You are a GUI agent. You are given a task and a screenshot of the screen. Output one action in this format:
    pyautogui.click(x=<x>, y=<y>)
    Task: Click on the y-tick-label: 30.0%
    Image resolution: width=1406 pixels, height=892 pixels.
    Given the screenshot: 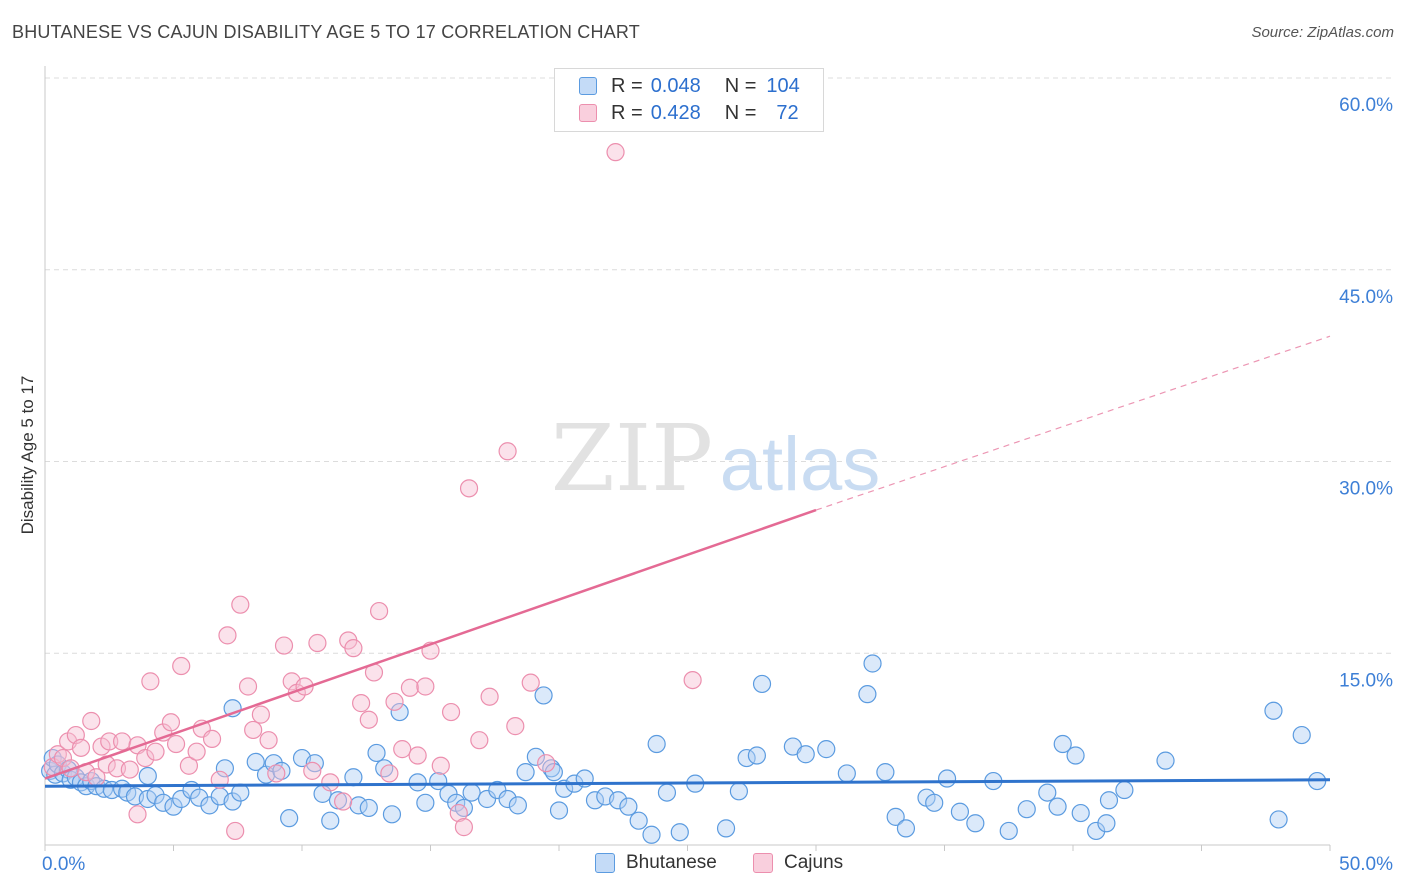 What is the action you would take?
    pyautogui.click(x=1366, y=489)
    